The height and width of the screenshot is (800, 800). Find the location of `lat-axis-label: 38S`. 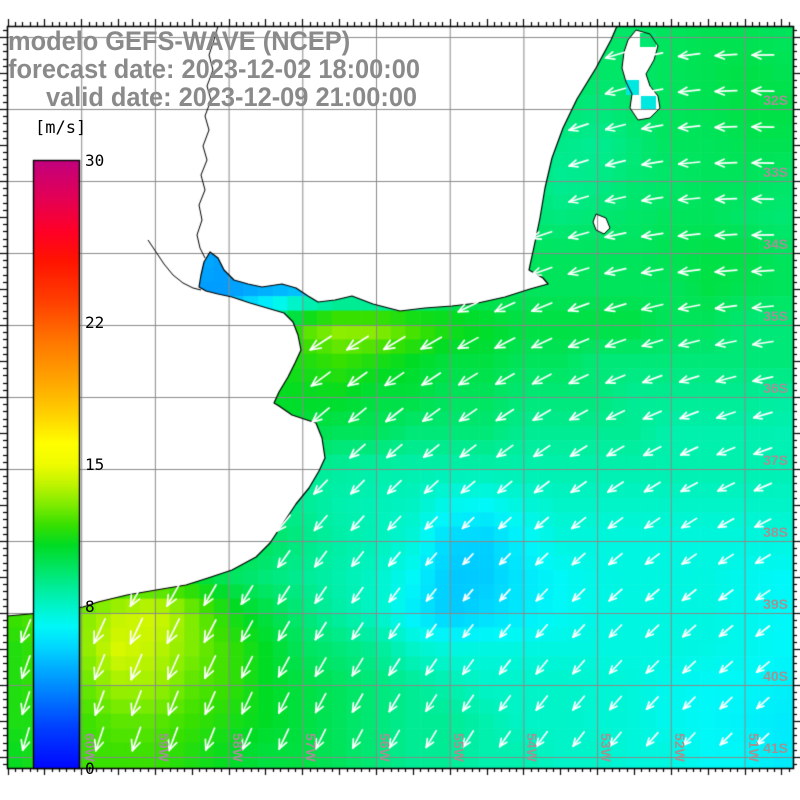

lat-axis-label: 38S is located at coordinates (775, 532).